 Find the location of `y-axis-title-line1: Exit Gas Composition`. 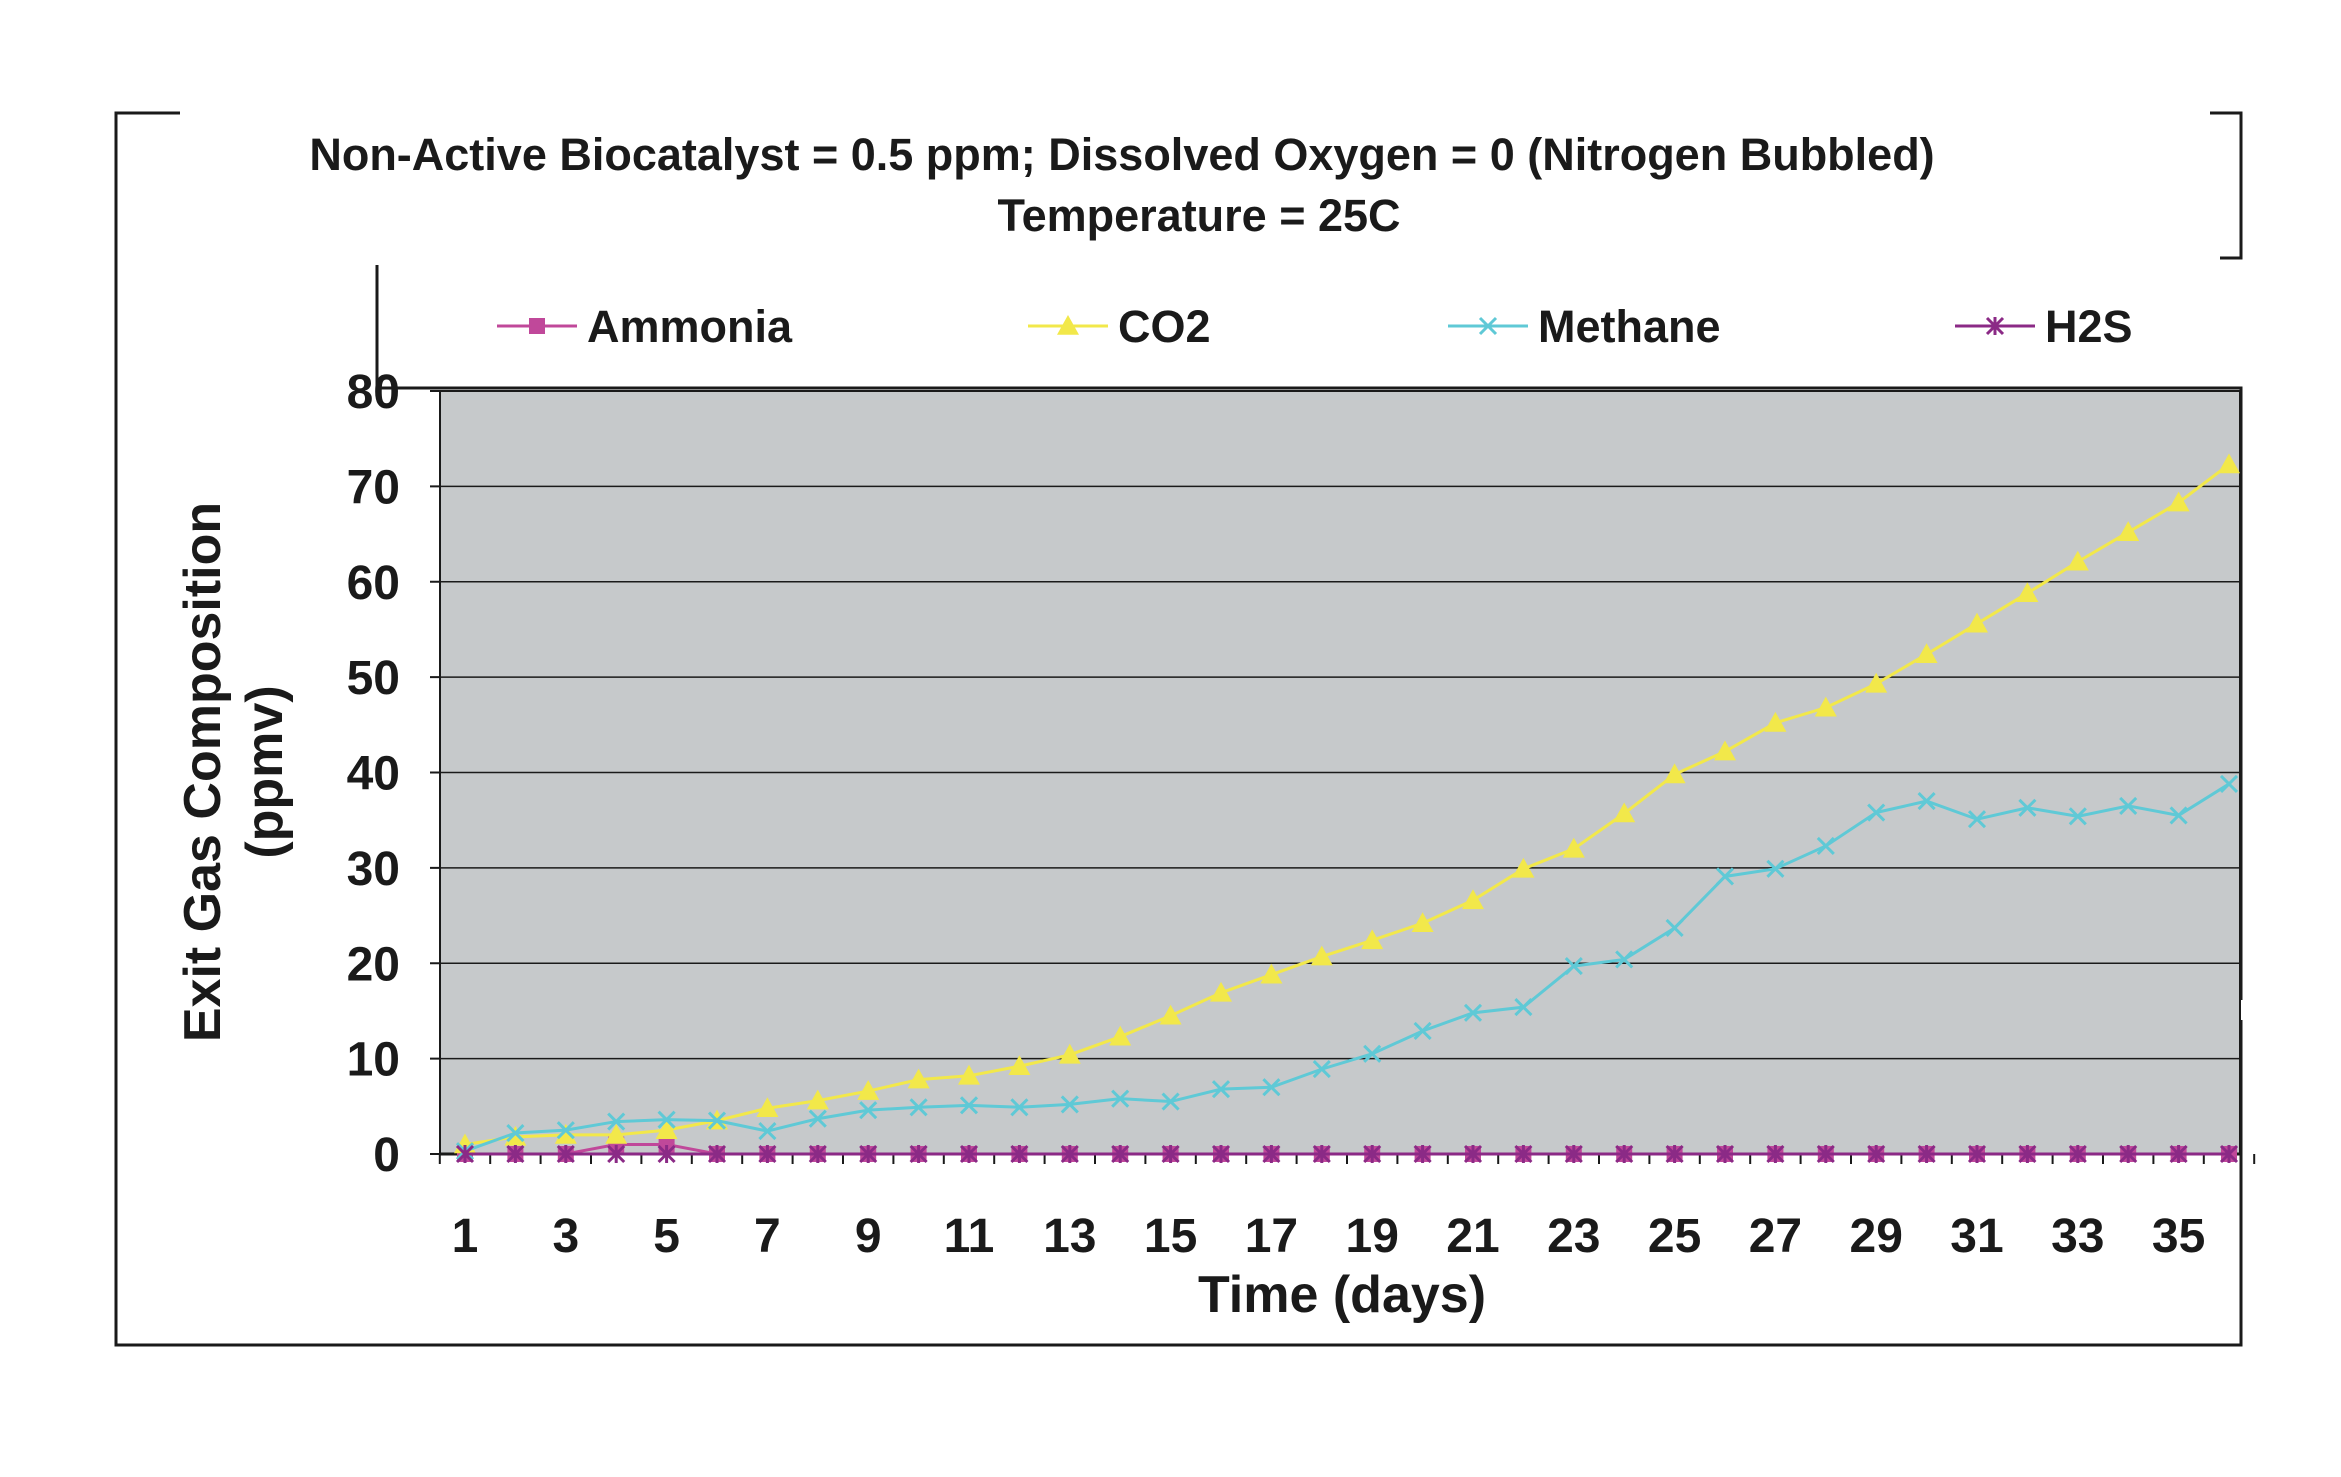

y-axis-title-line1: Exit Gas Composition is located at coordinates (203, 772).